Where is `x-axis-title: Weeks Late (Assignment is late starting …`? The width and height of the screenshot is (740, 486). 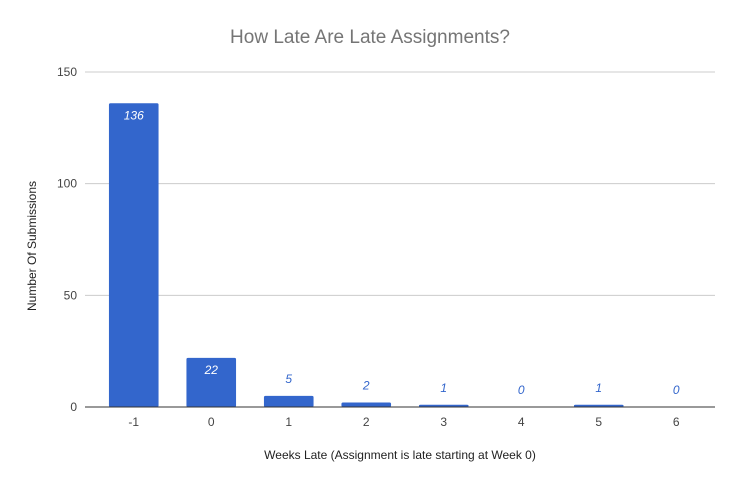
x-axis-title: Weeks Late (Assignment is late starting … is located at coordinates (400, 455).